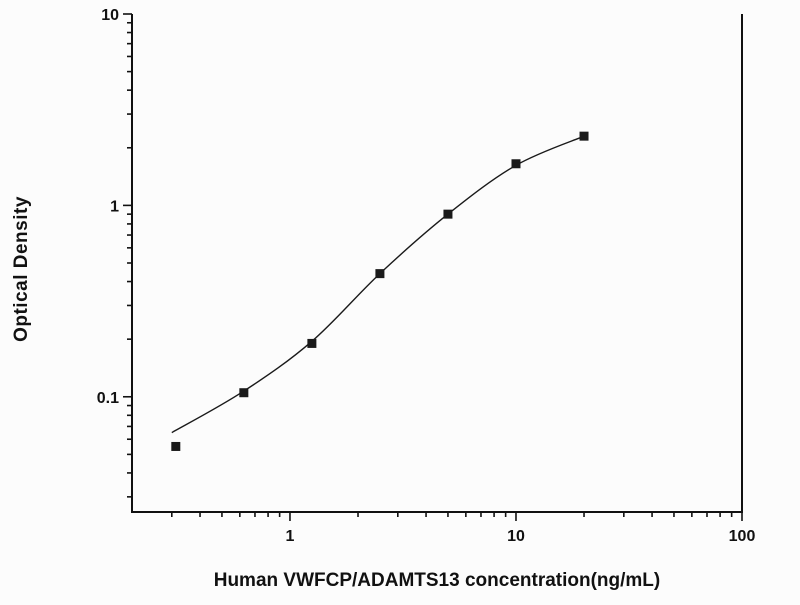 Image resolution: width=800 pixels, height=605 pixels. I want to click on svg-text: 100, so click(742, 536).